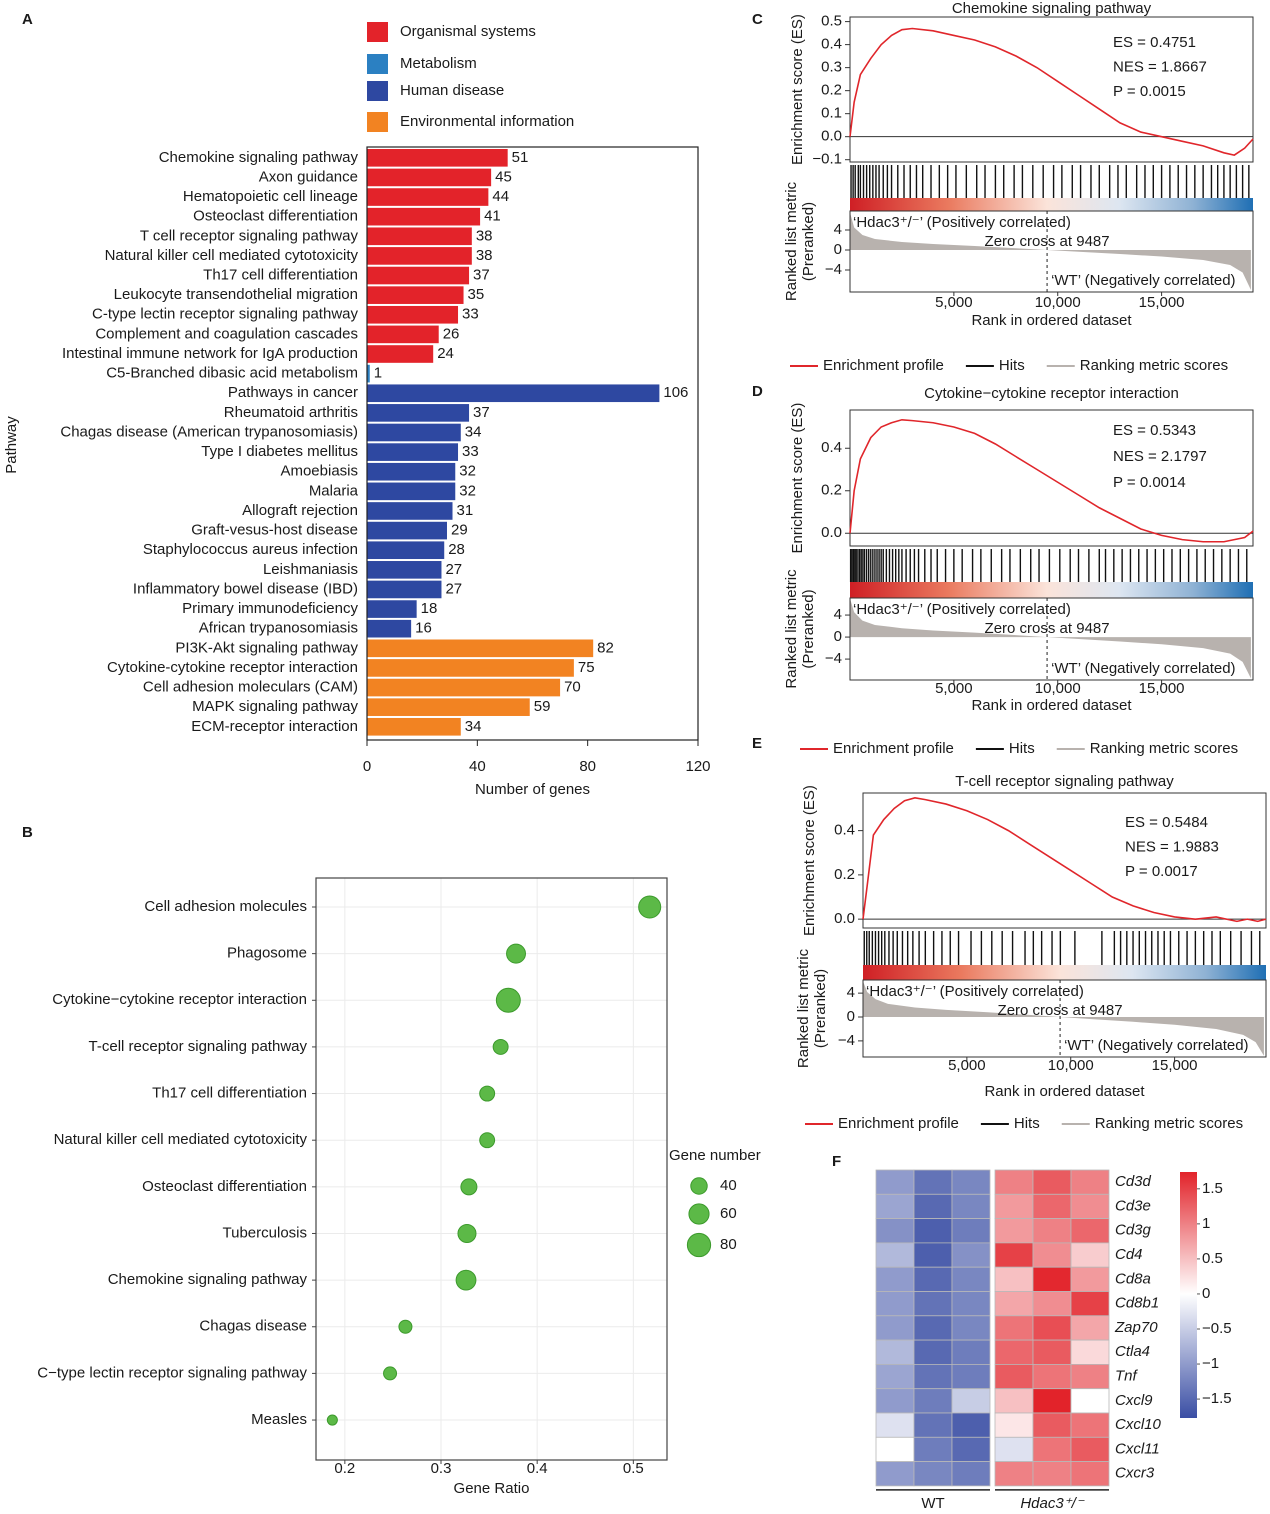 Image resolution: width=1270 pixels, height=1514 pixels. I want to click on group-label: Hdac3⁺/⁻, so click(1052, 1503).